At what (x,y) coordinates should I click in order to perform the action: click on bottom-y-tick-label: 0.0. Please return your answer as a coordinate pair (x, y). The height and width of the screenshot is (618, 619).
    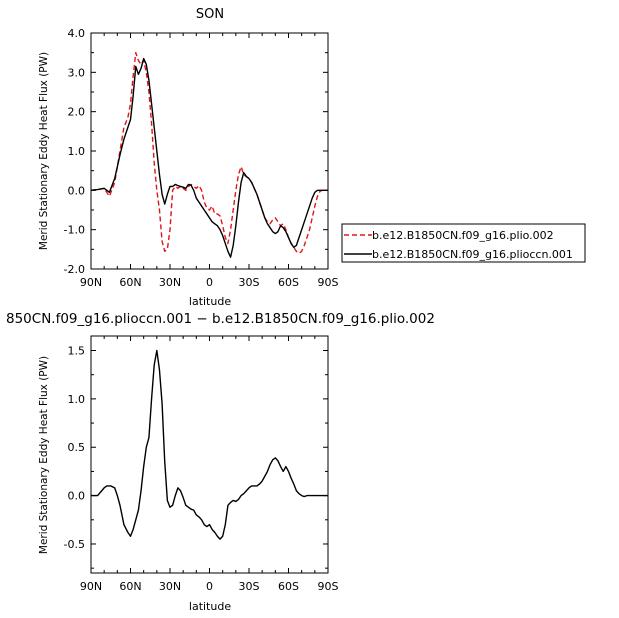
    Looking at the image, I should click on (77, 496).